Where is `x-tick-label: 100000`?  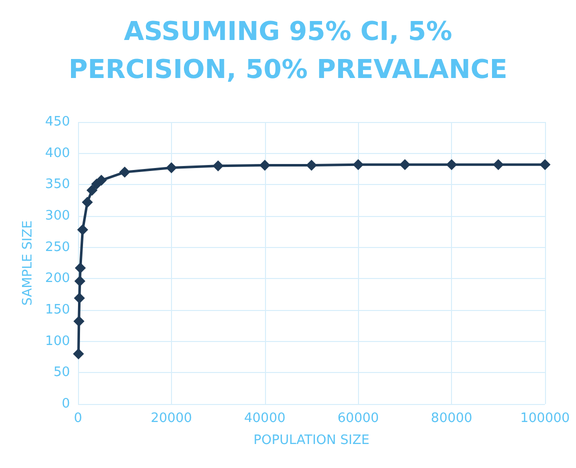
x-tick-label: 100000 is located at coordinates (545, 418).